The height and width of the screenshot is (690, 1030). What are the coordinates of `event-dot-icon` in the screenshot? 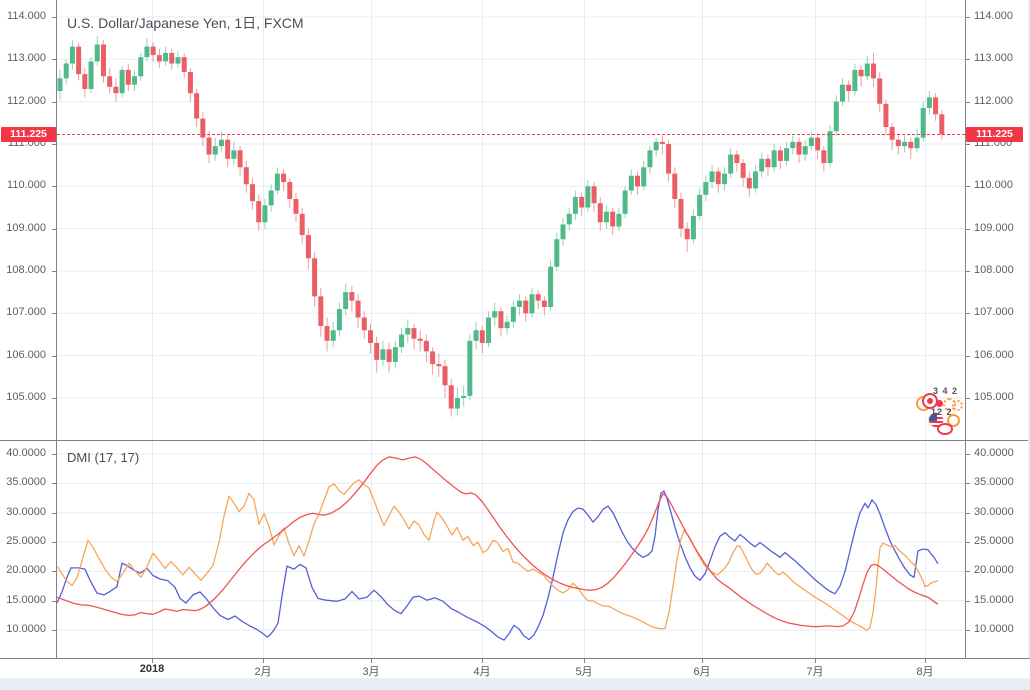 It's located at (939, 403).